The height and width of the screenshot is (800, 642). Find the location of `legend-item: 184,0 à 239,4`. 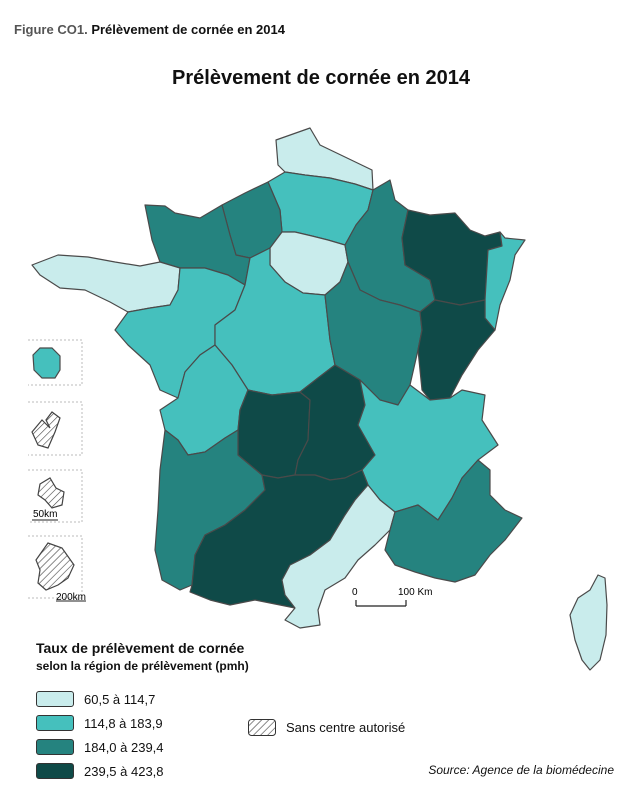

legend-item: 184,0 à 239,4 is located at coordinates (142, 747).